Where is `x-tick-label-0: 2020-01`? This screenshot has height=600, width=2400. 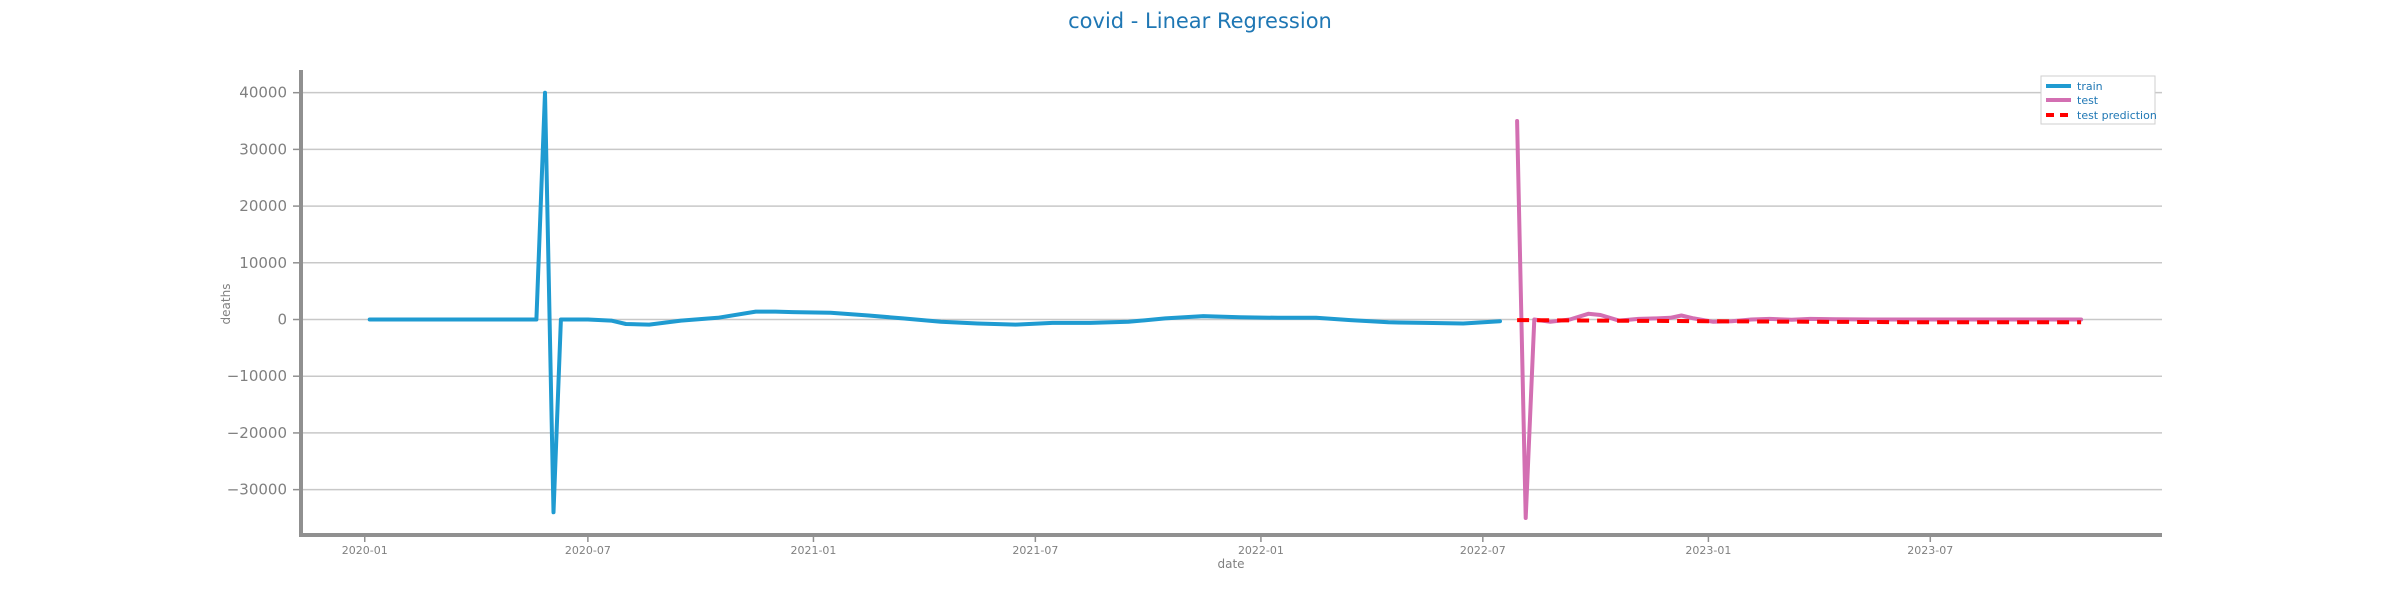 x-tick-label-0: 2020-01 is located at coordinates (365, 550).